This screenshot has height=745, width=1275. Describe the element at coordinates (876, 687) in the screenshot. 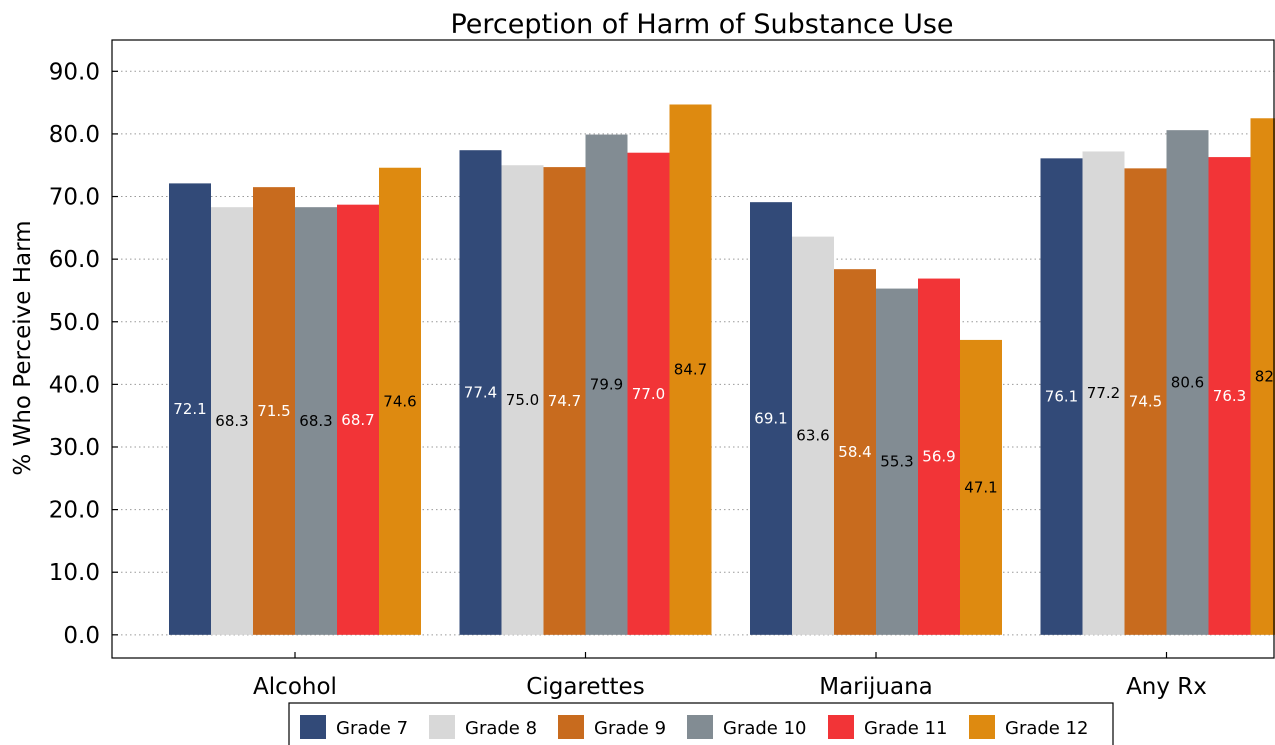

I see `x-tick-label: Marijuana` at that location.